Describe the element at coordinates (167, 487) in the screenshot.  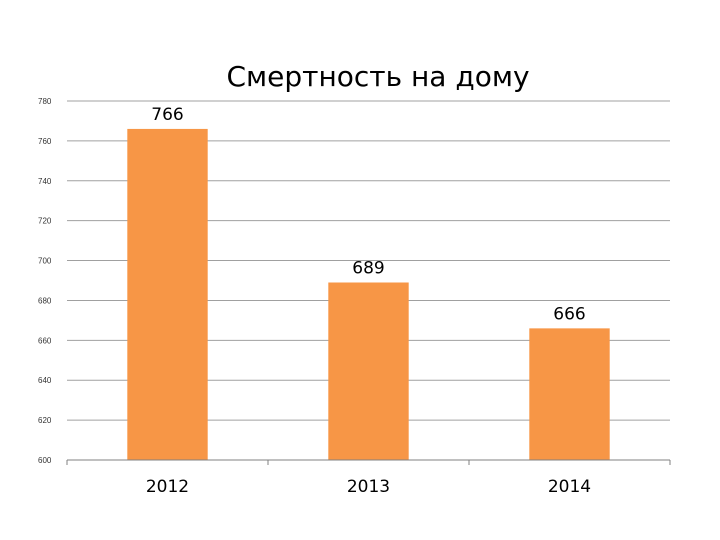
I see `x-tick-label: 2012` at that location.